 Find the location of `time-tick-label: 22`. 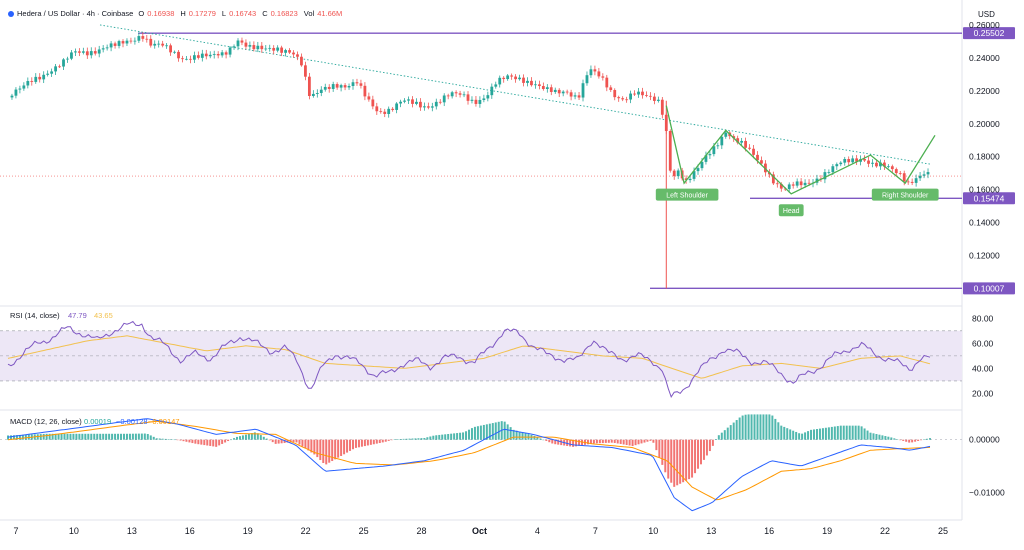

time-tick-label: 22 is located at coordinates (885, 531).